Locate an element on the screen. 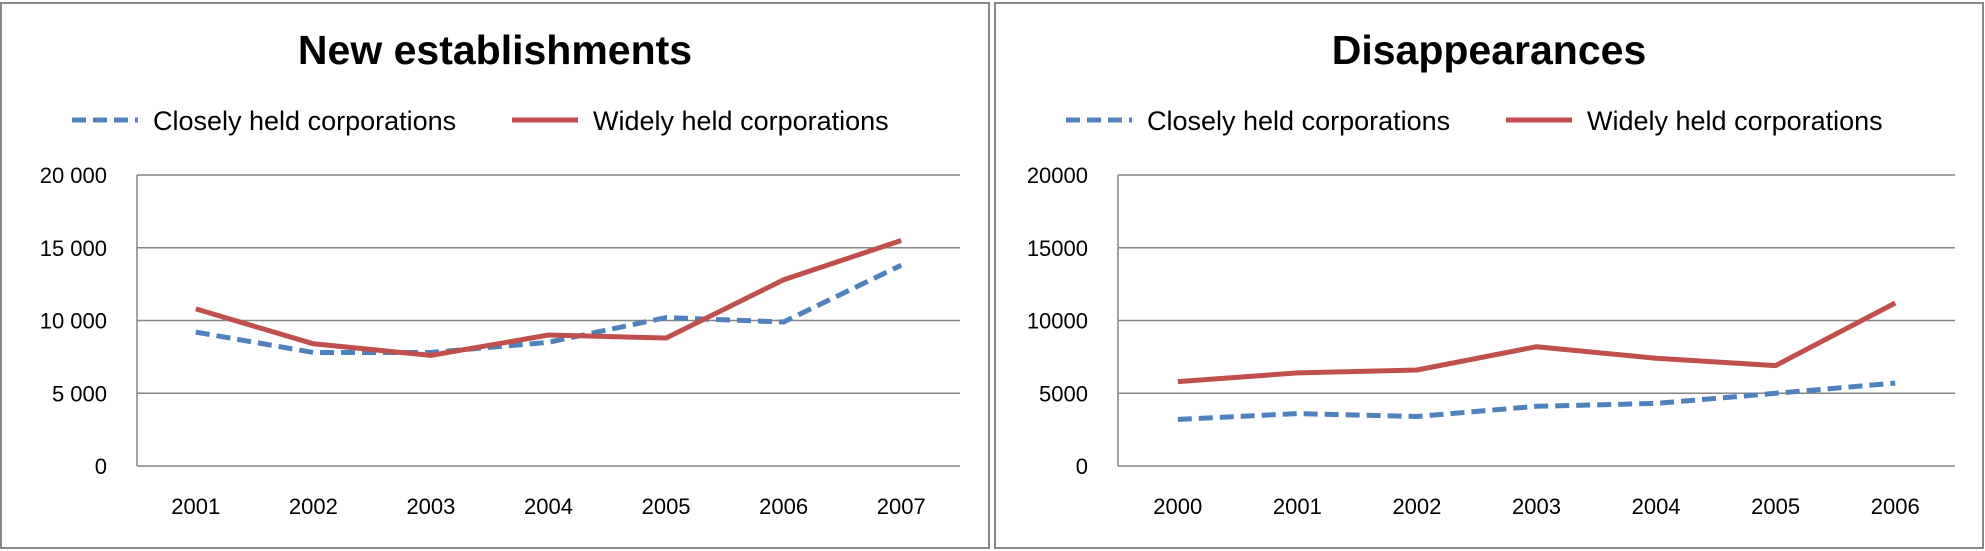  y-tick-label: 5000 is located at coordinates (1063, 393).